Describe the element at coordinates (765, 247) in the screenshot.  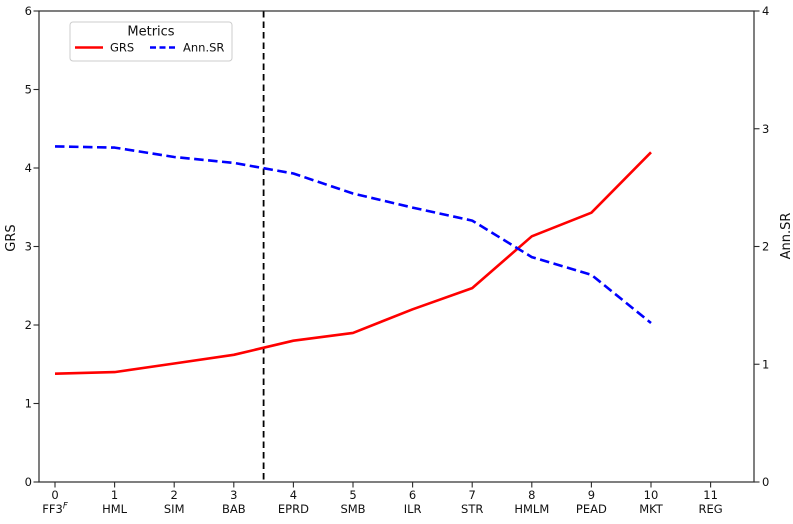
I see `right-tick-label: 2` at that location.